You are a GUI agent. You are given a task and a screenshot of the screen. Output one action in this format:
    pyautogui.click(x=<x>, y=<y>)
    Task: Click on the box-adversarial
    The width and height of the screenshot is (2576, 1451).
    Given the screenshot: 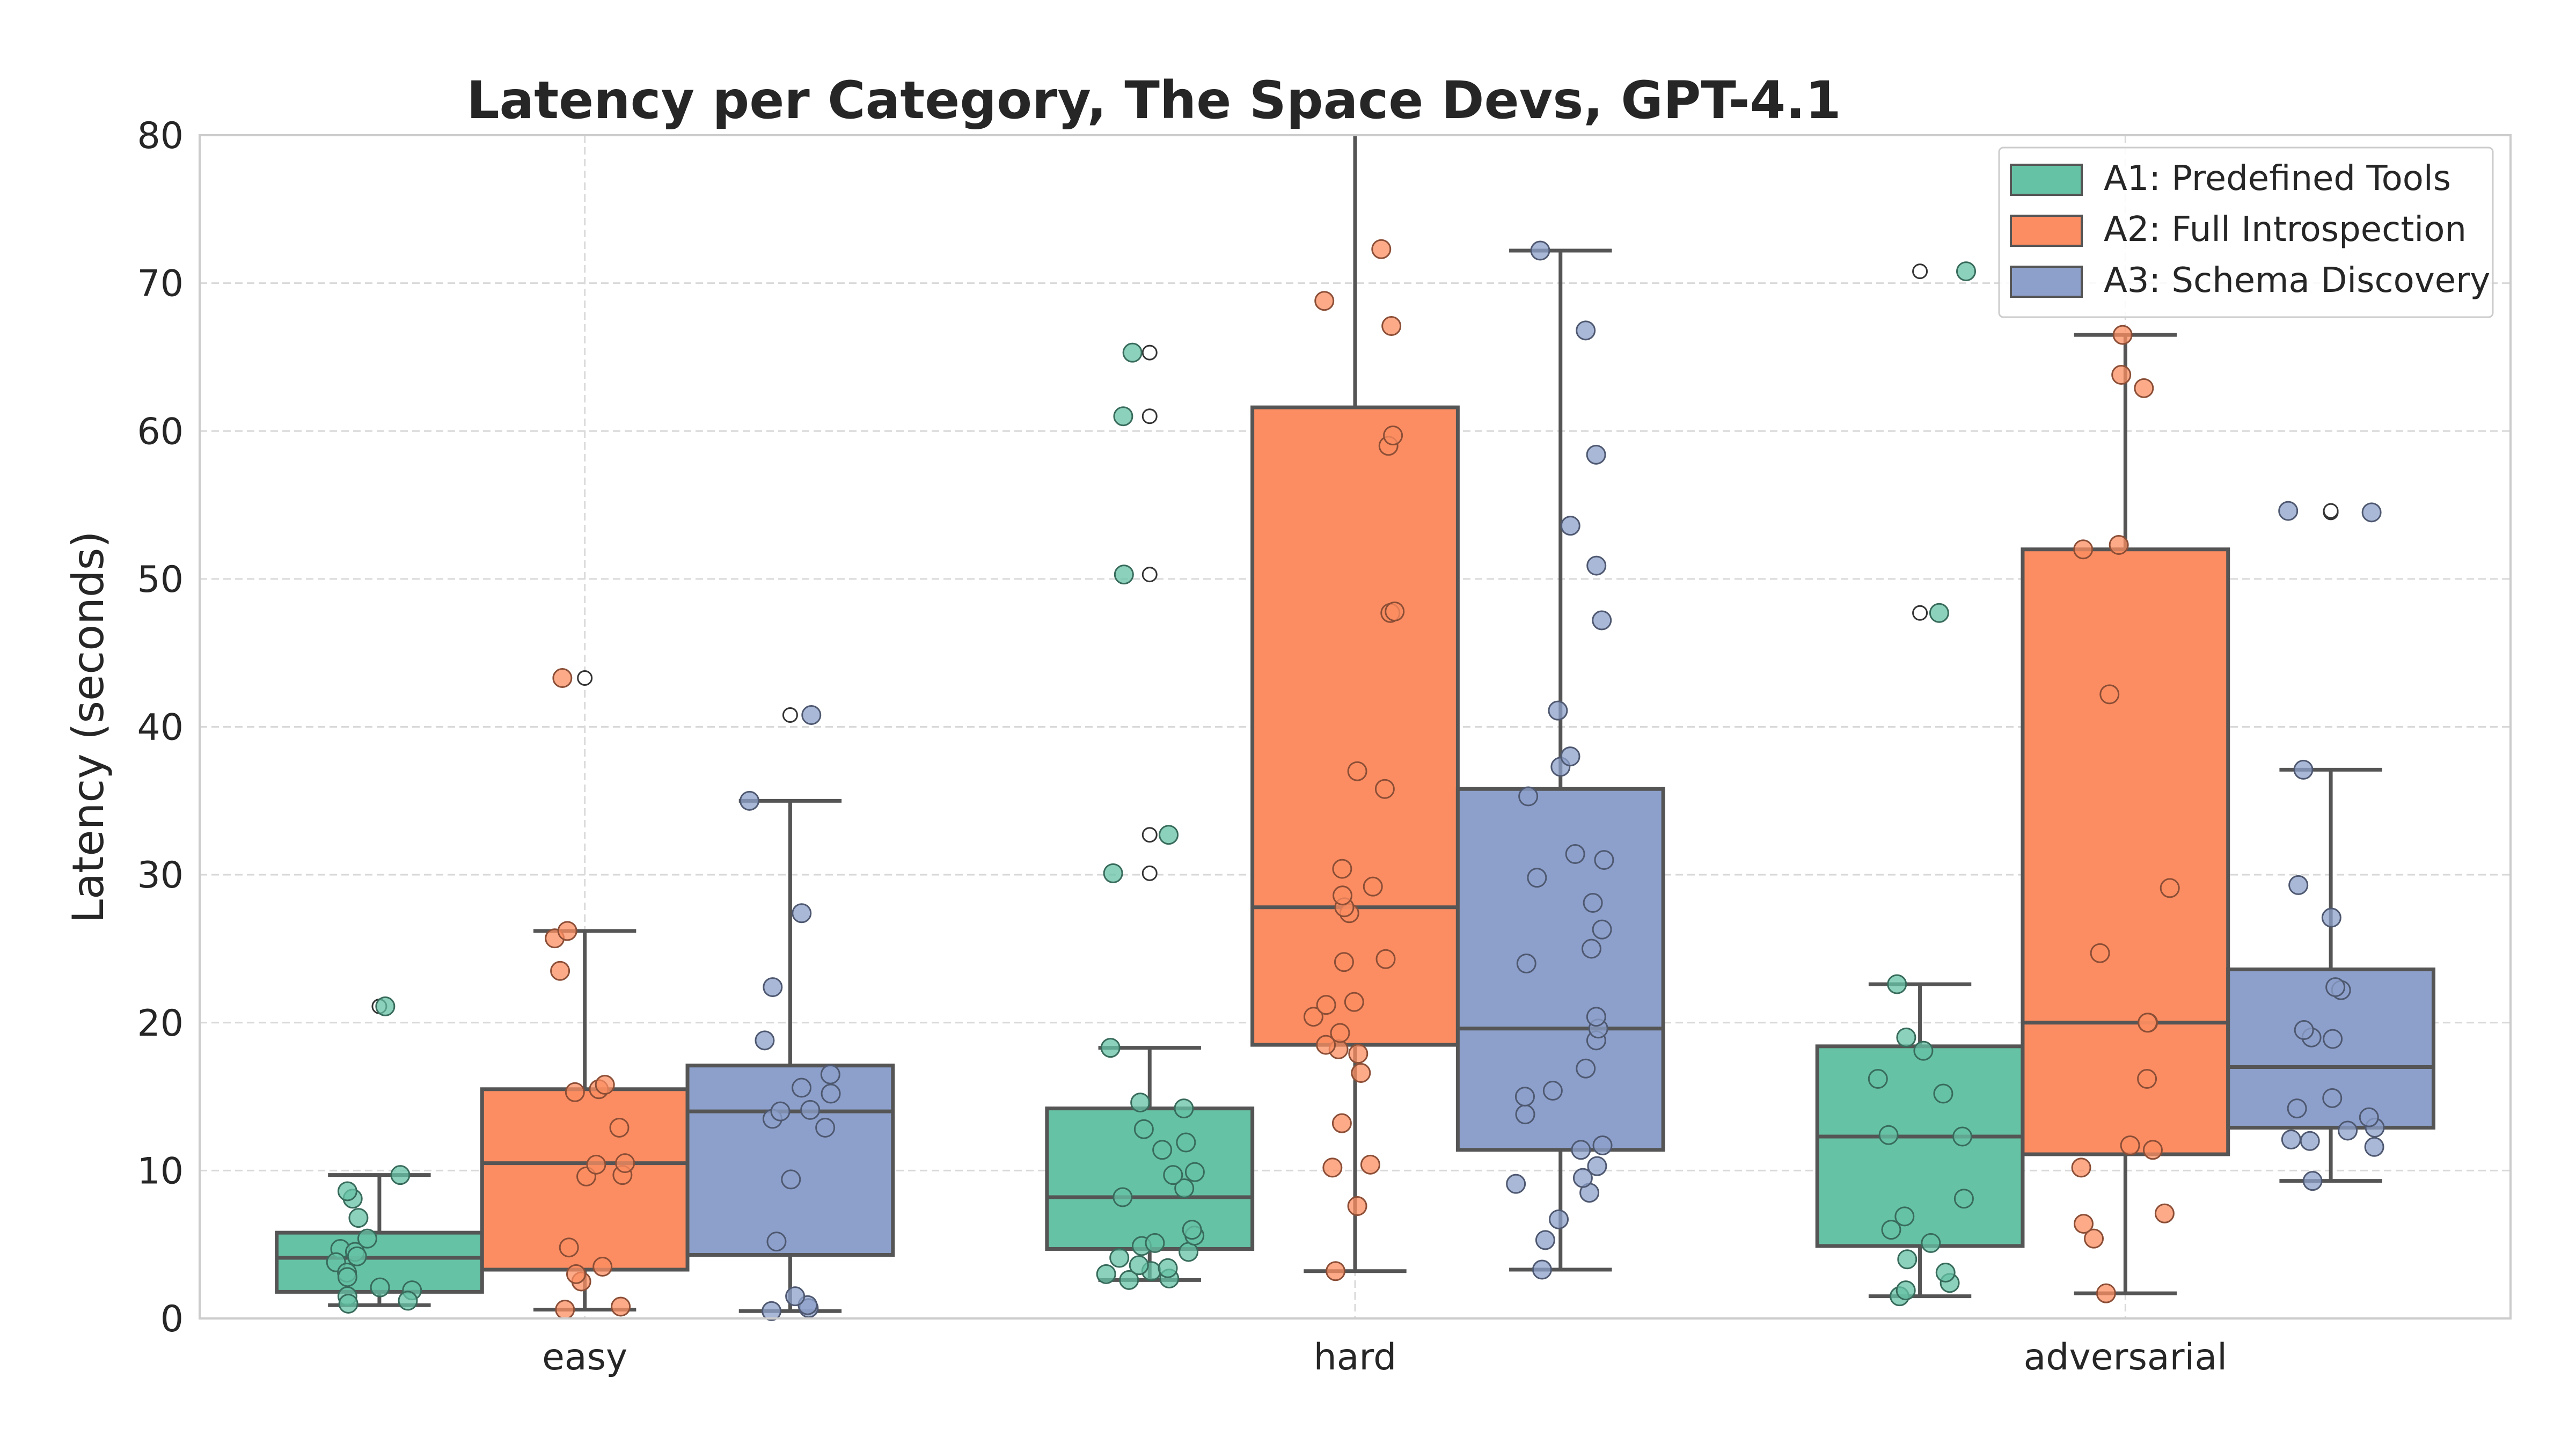 What is the action you would take?
    pyautogui.click(x=1920, y=1146)
    